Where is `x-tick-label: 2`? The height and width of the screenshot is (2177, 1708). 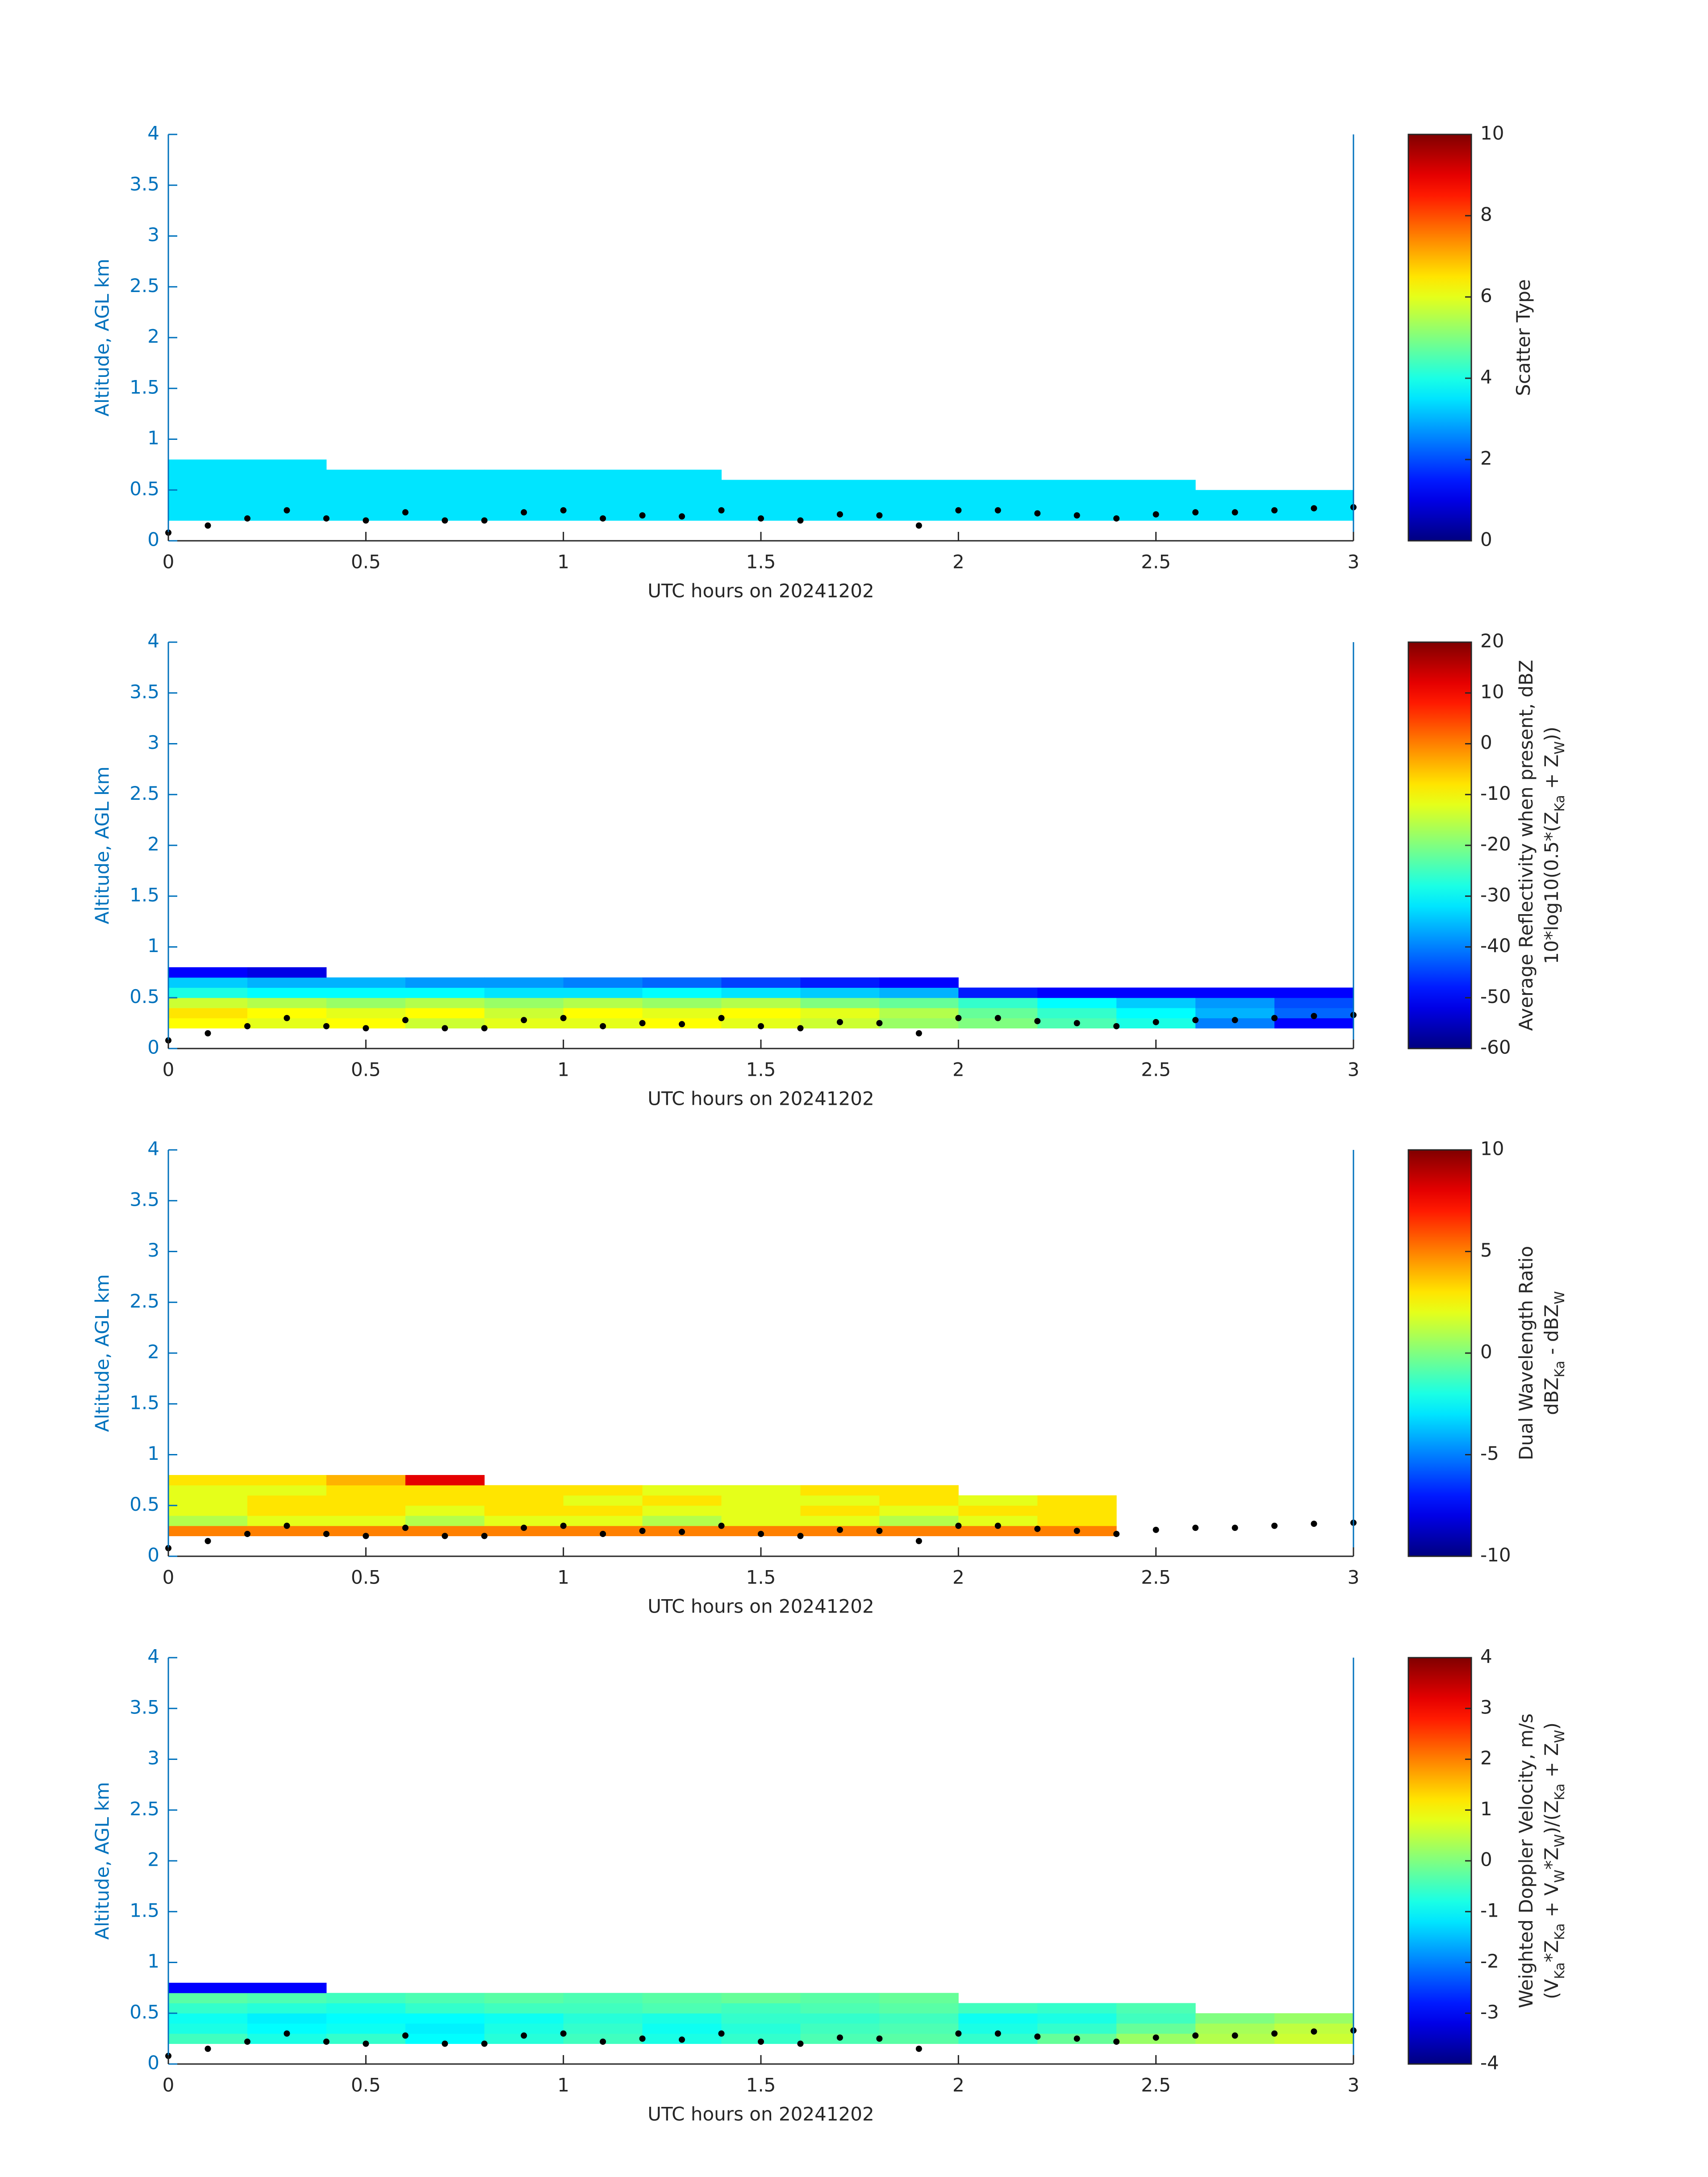 x-tick-label: 2 is located at coordinates (958, 2085).